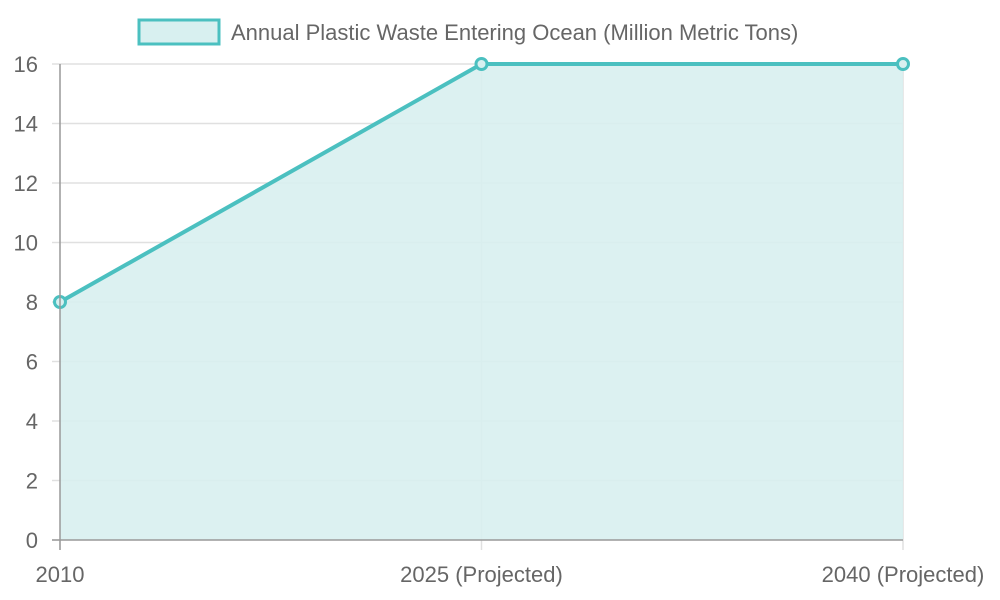 The image size is (1000, 600). Describe the element at coordinates (179, 32) in the screenshot. I see `legend-swatch` at that location.